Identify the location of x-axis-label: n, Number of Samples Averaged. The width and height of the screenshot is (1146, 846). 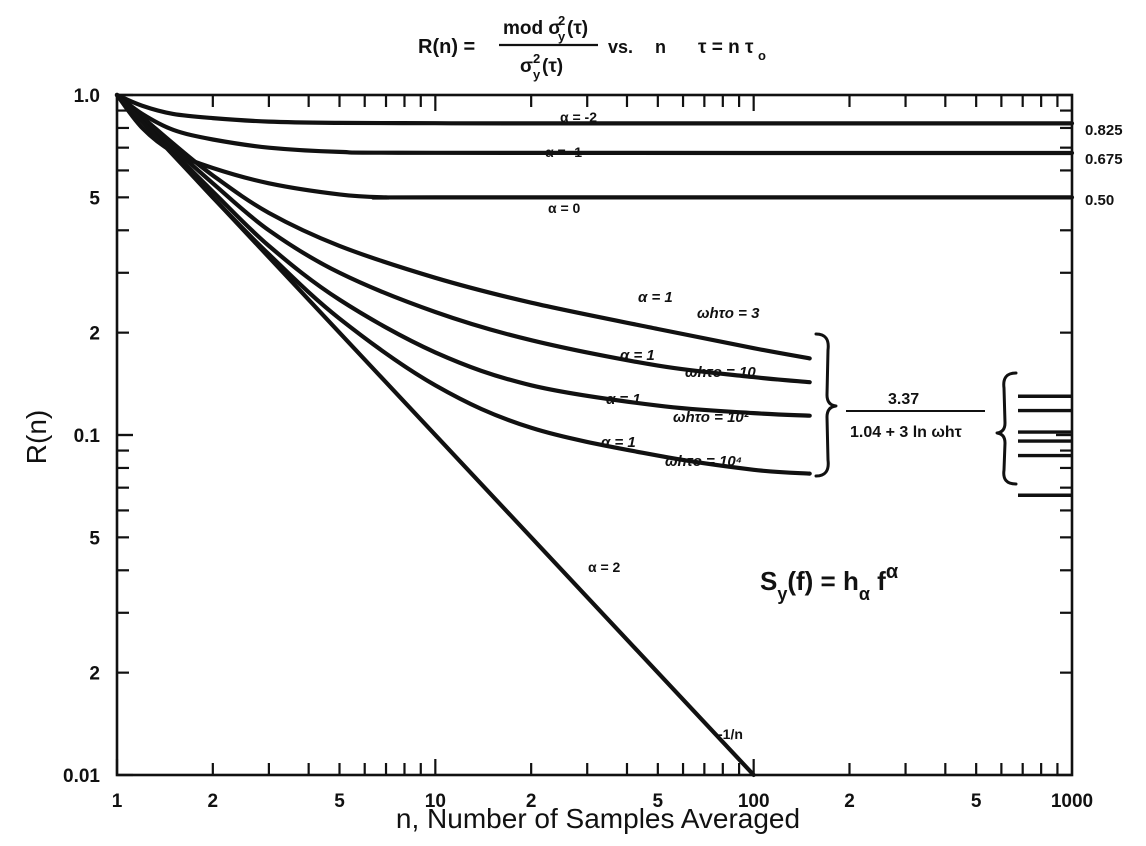
(598, 818).